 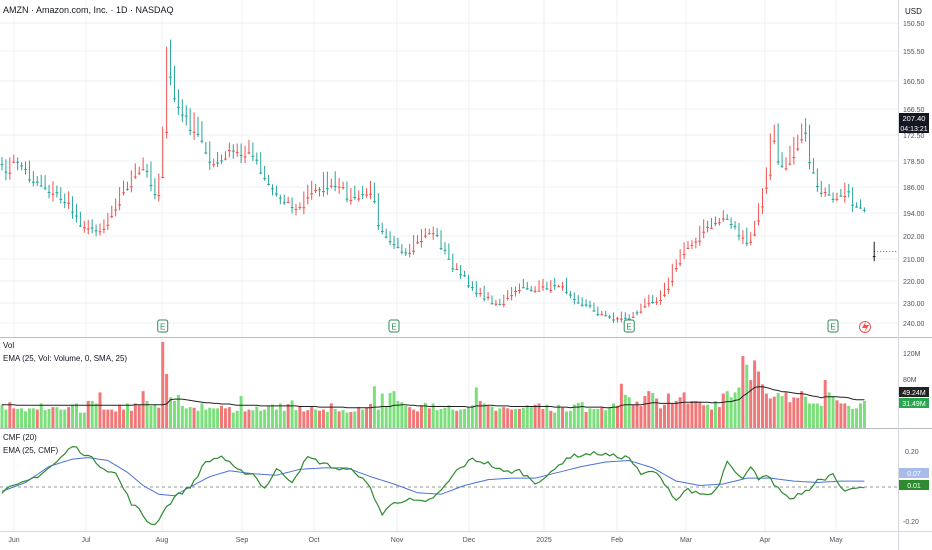 I want to click on vol-pane-title: Vol, so click(x=8, y=345).